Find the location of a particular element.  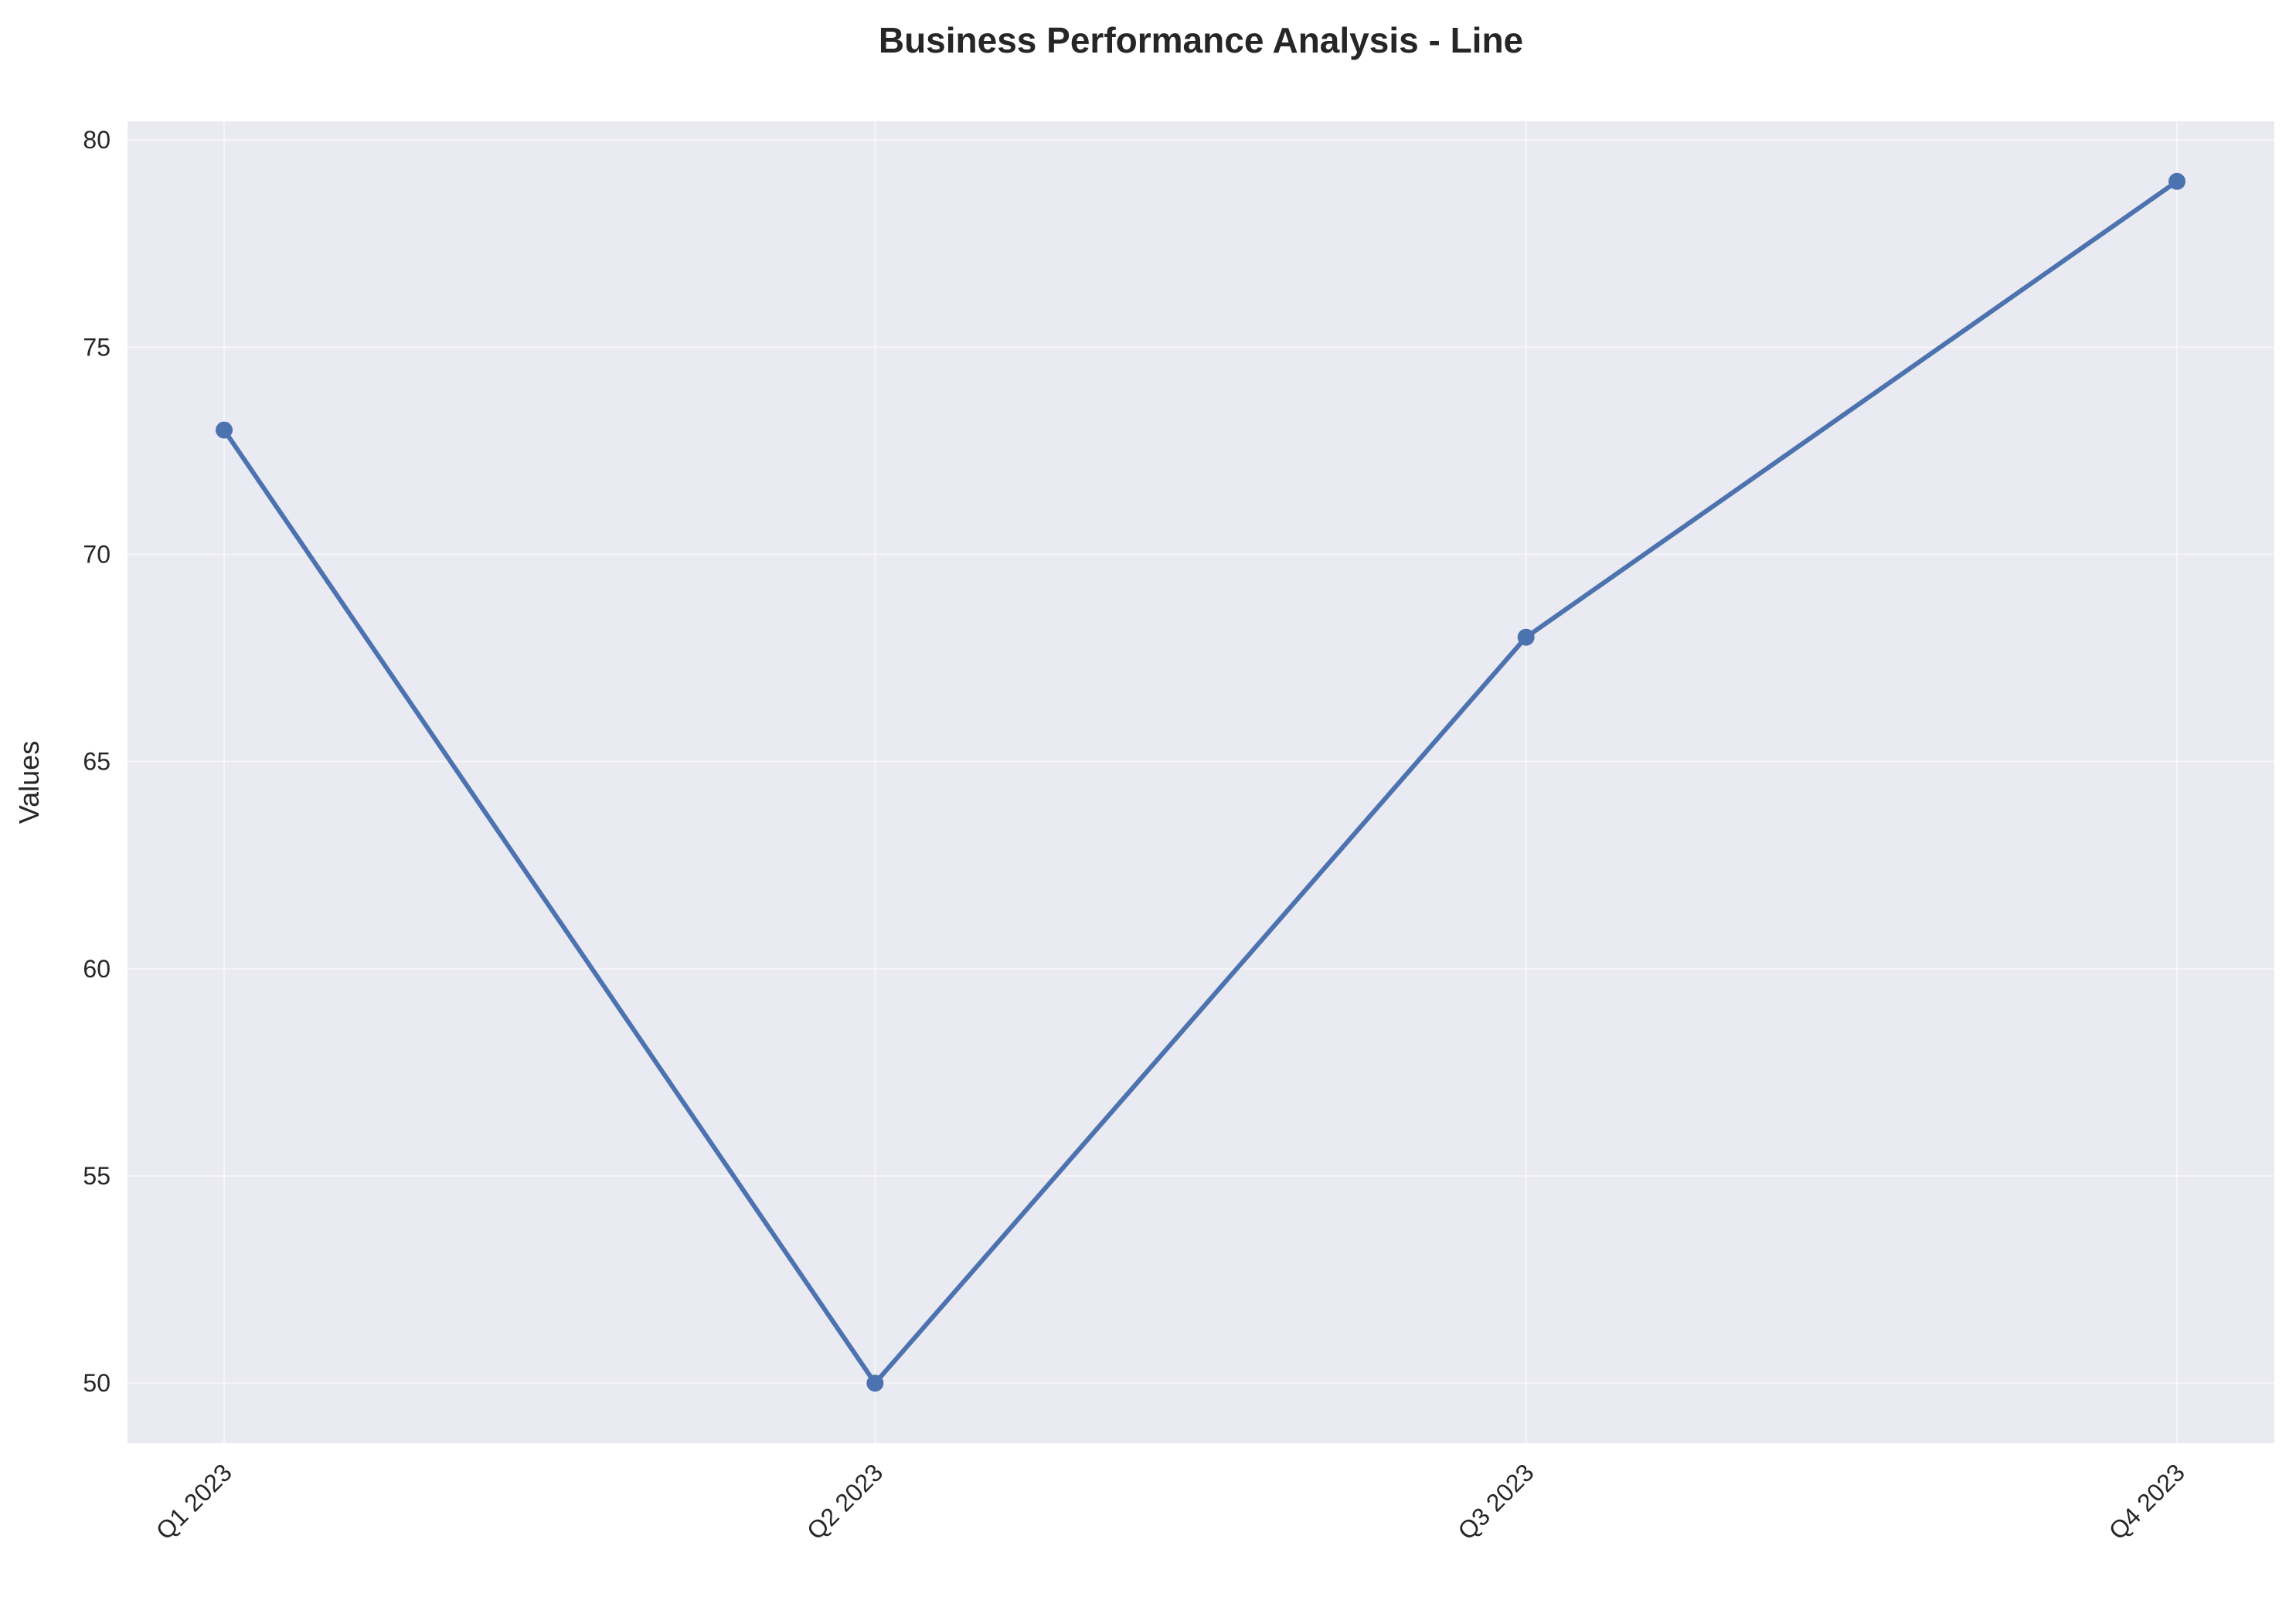

y-axis-label: Values is located at coordinates (29, 783).